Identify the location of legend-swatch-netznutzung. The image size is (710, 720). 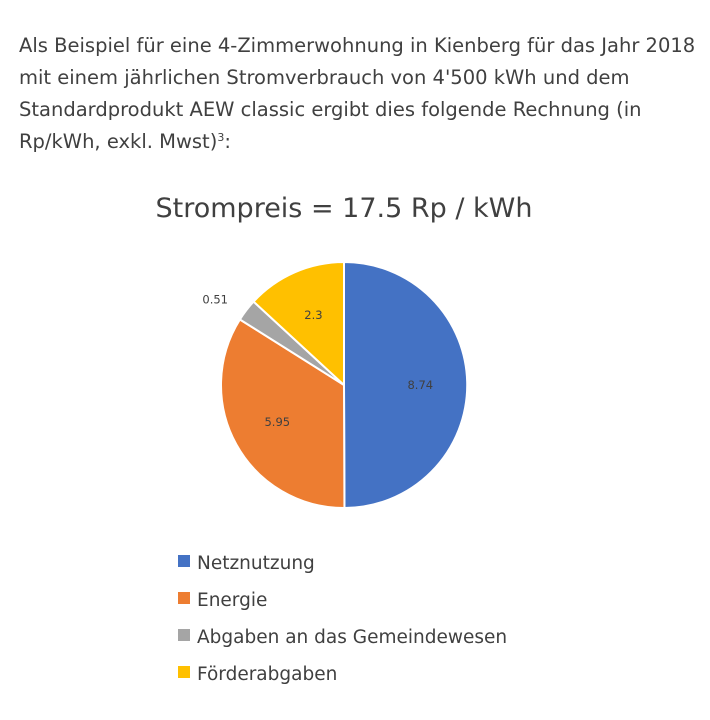
(184, 561).